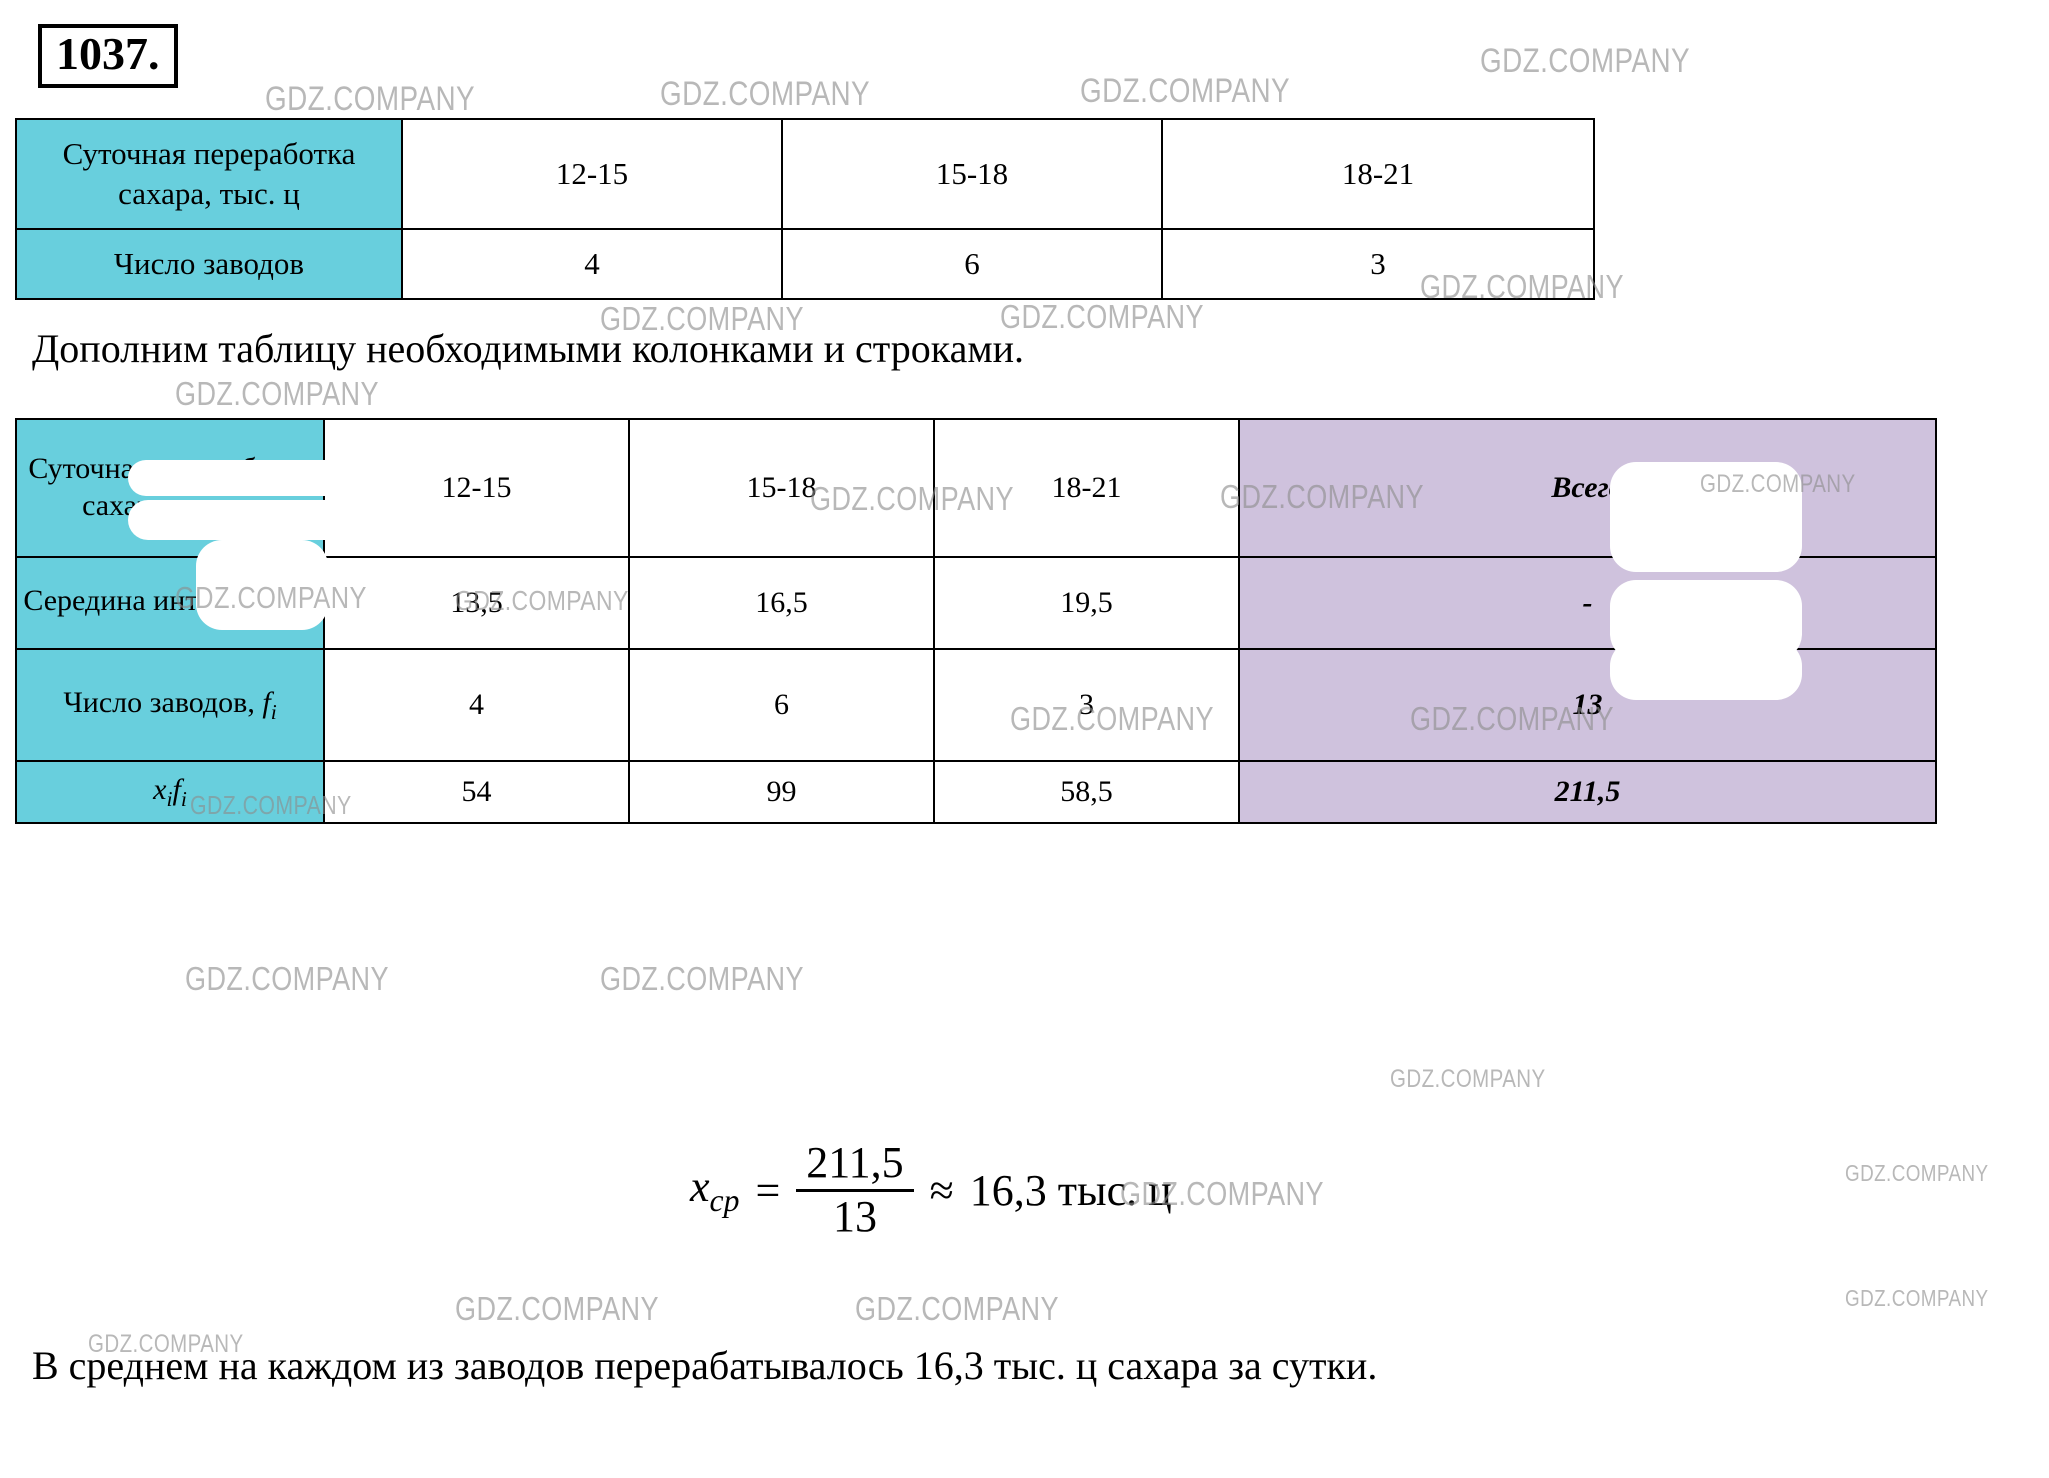 The height and width of the screenshot is (1478, 2049). I want to click on mean-formula: xср = 211,5 13 ≈ 16,3 тыс. ц, so click(931, 1189).